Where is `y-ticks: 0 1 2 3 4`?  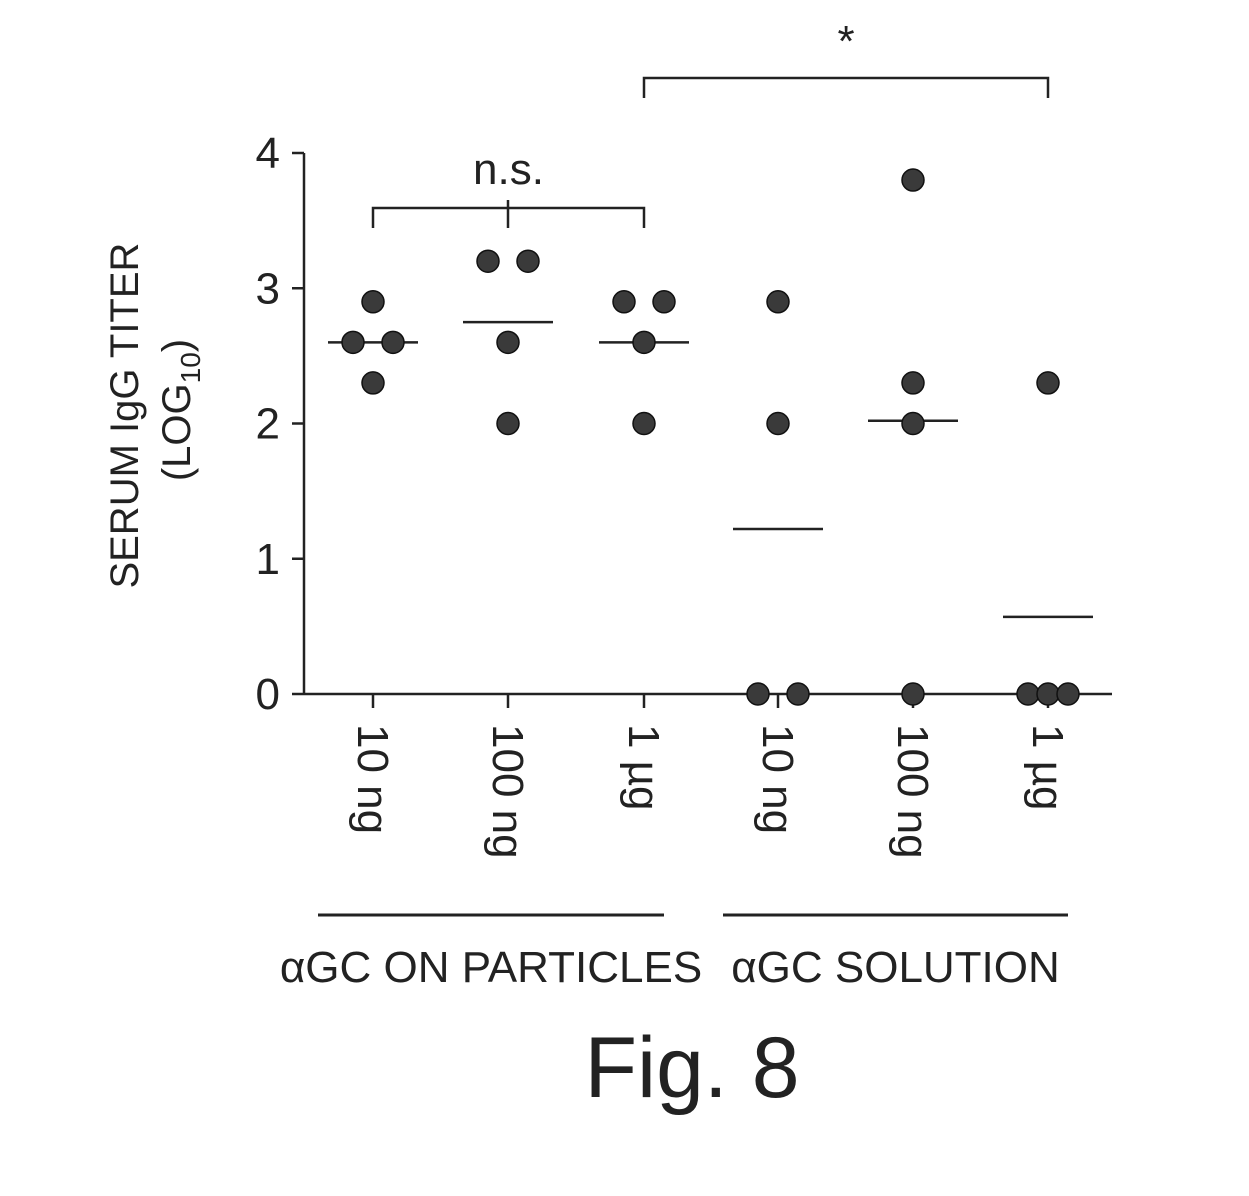
y-ticks: 0 1 2 3 4 is located at coordinates (280, 424).